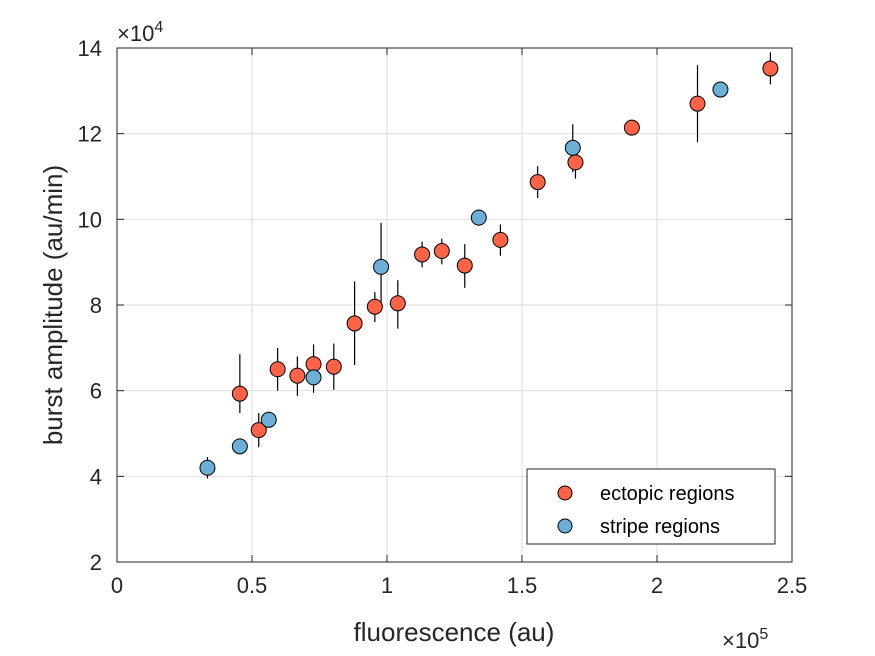 This screenshot has width=875, height=656. What do you see at coordinates (90, 219) in the screenshot?
I see `y-tick-label: 10` at bounding box center [90, 219].